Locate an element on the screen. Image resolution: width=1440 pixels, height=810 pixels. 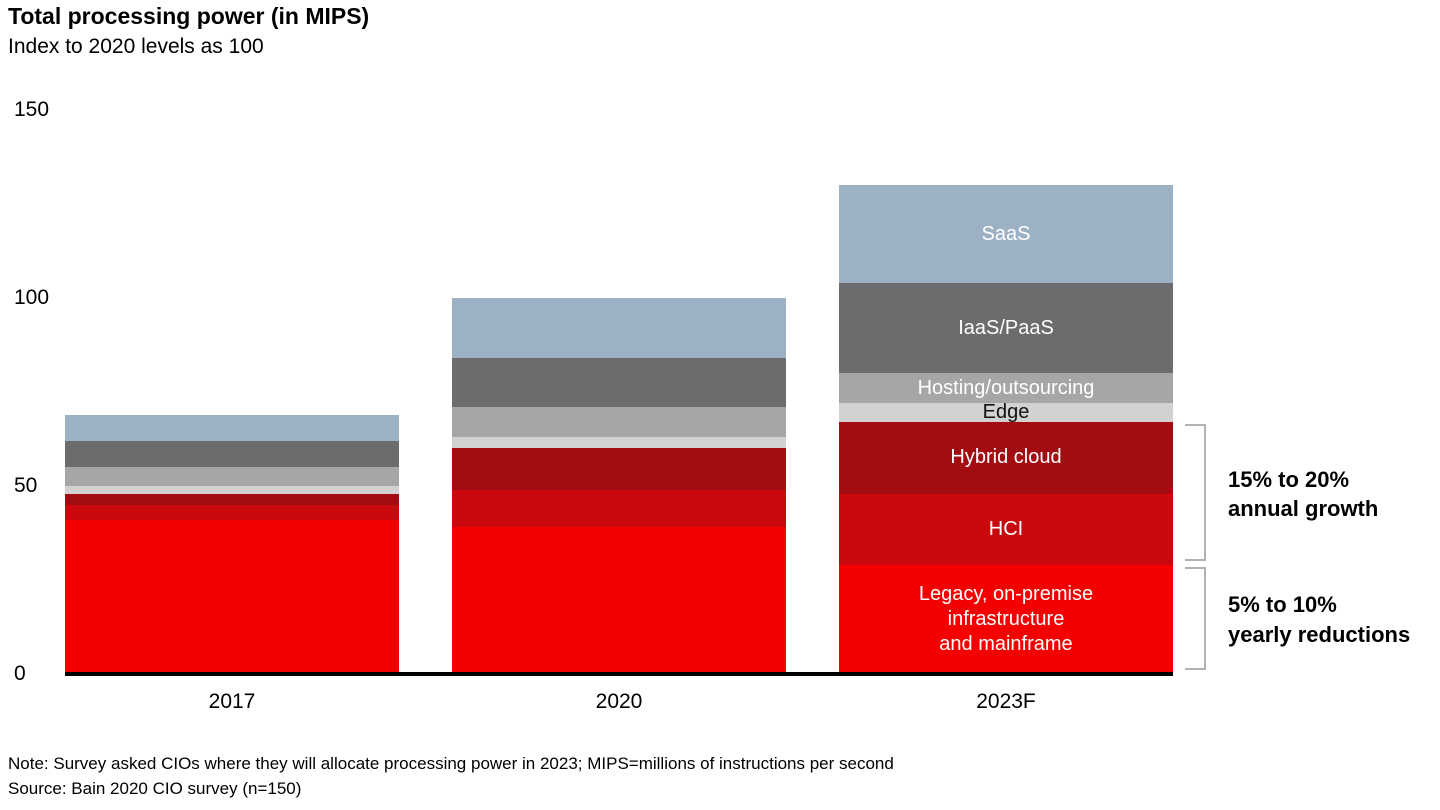
x-tick-label: 2020 is located at coordinates (619, 701).